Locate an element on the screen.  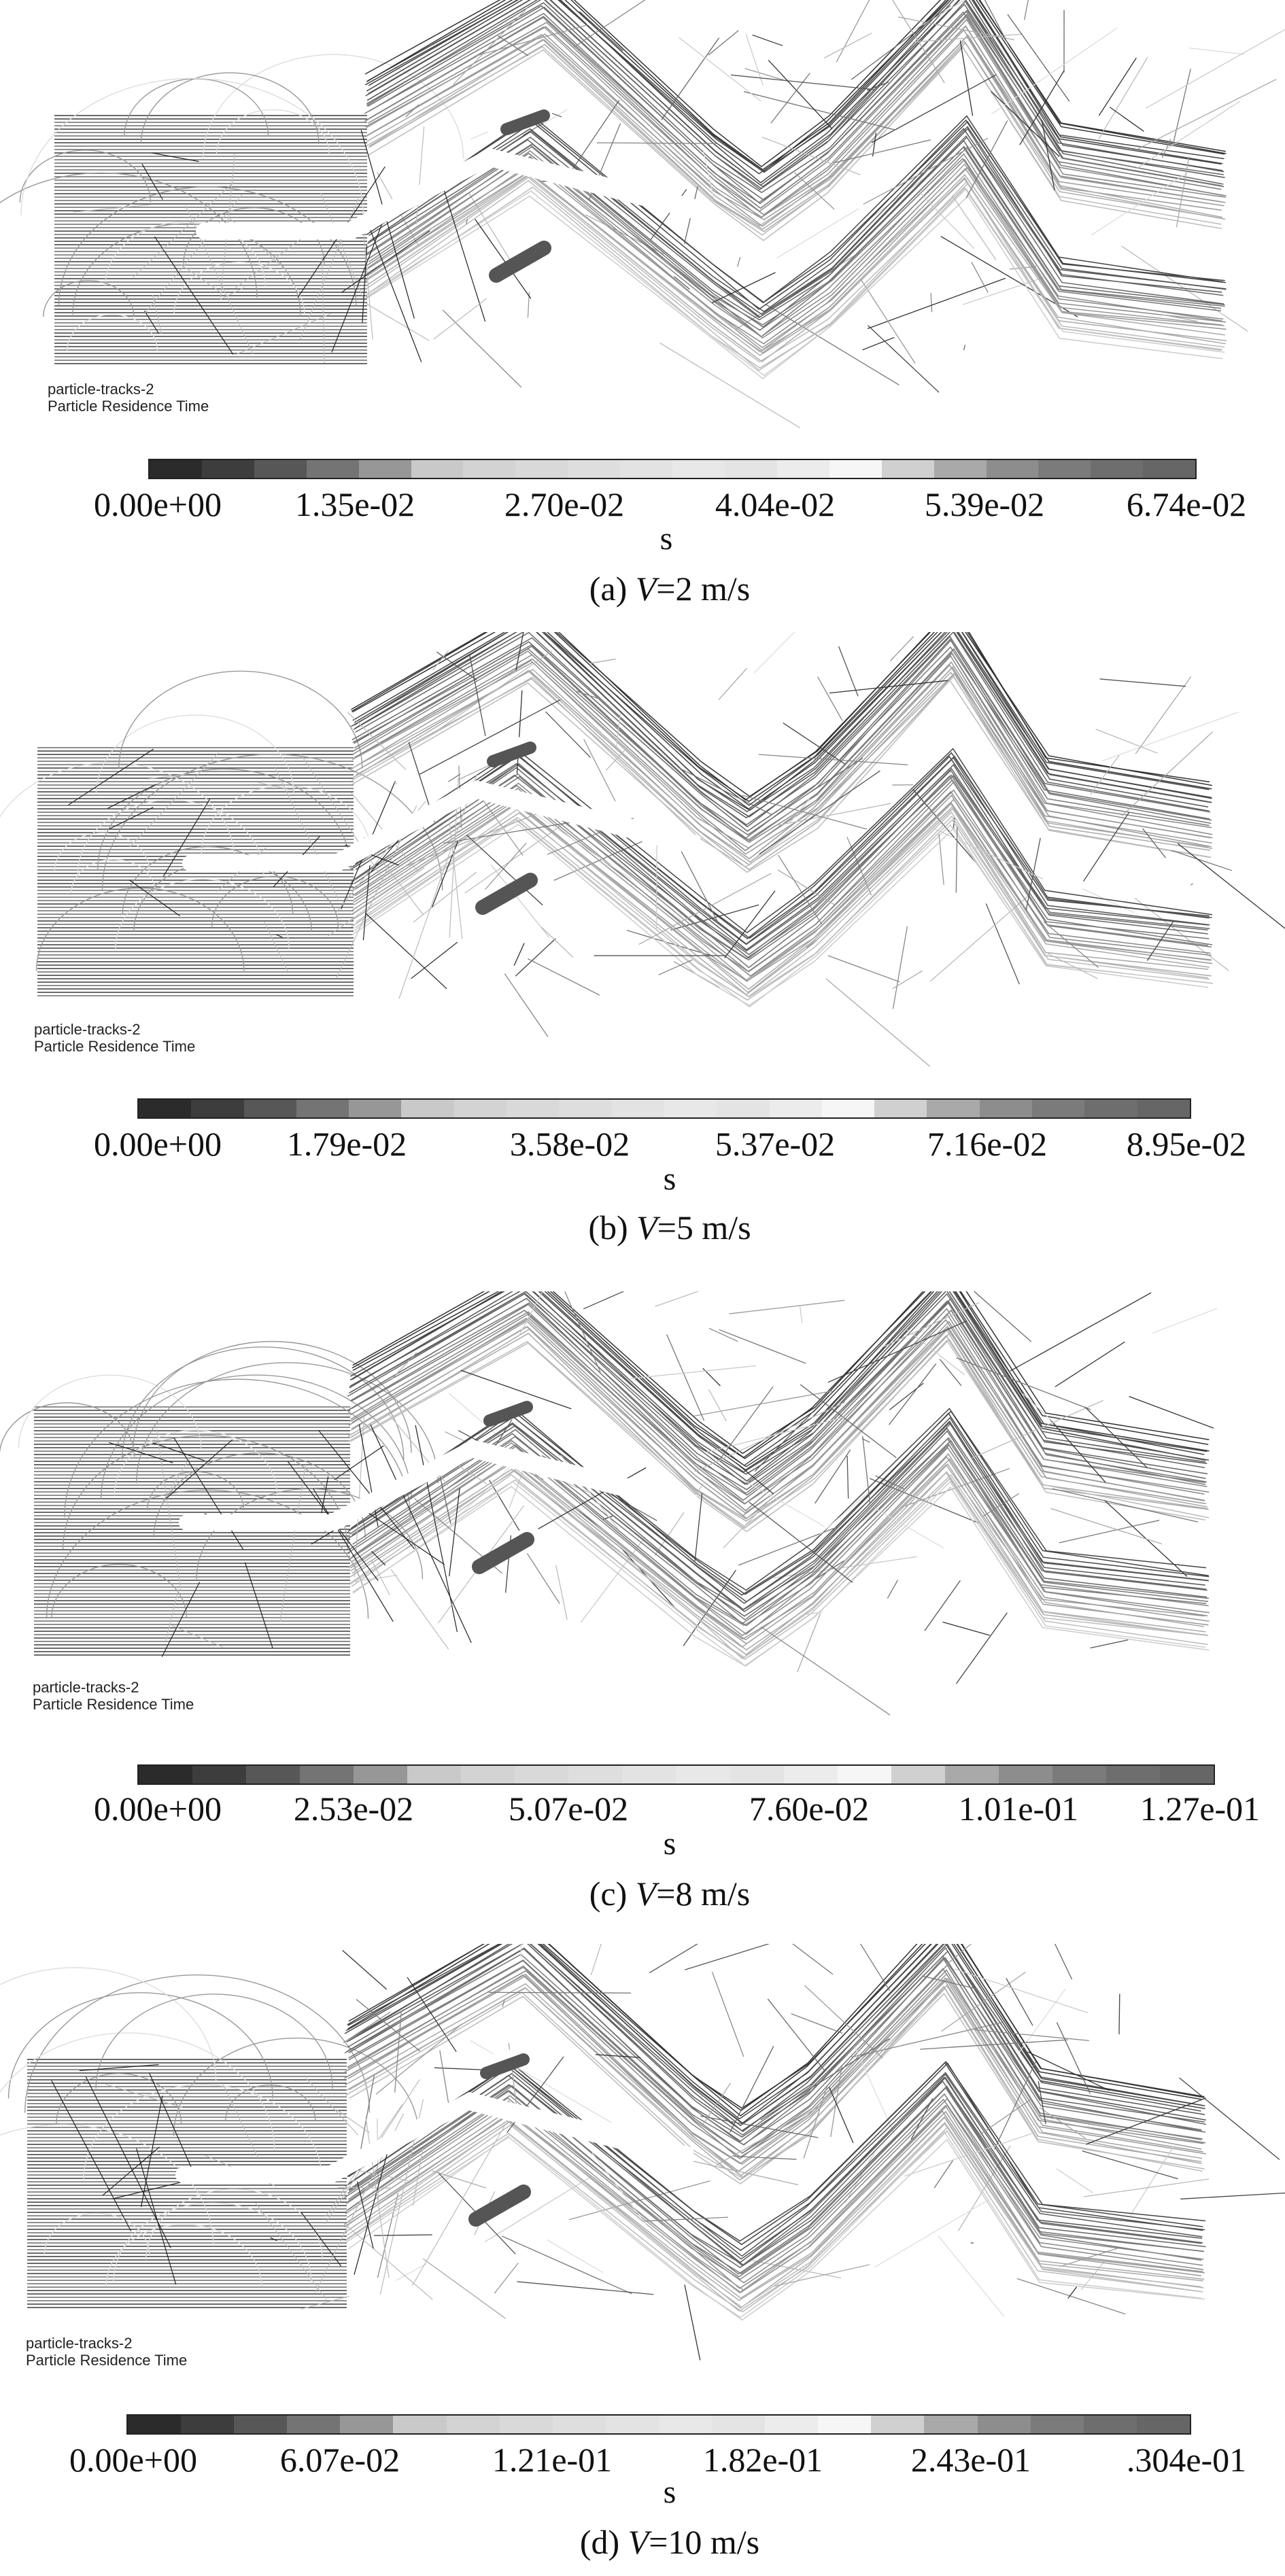
colorbar-tick: 7.16e-02 is located at coordinates (988, 1144).